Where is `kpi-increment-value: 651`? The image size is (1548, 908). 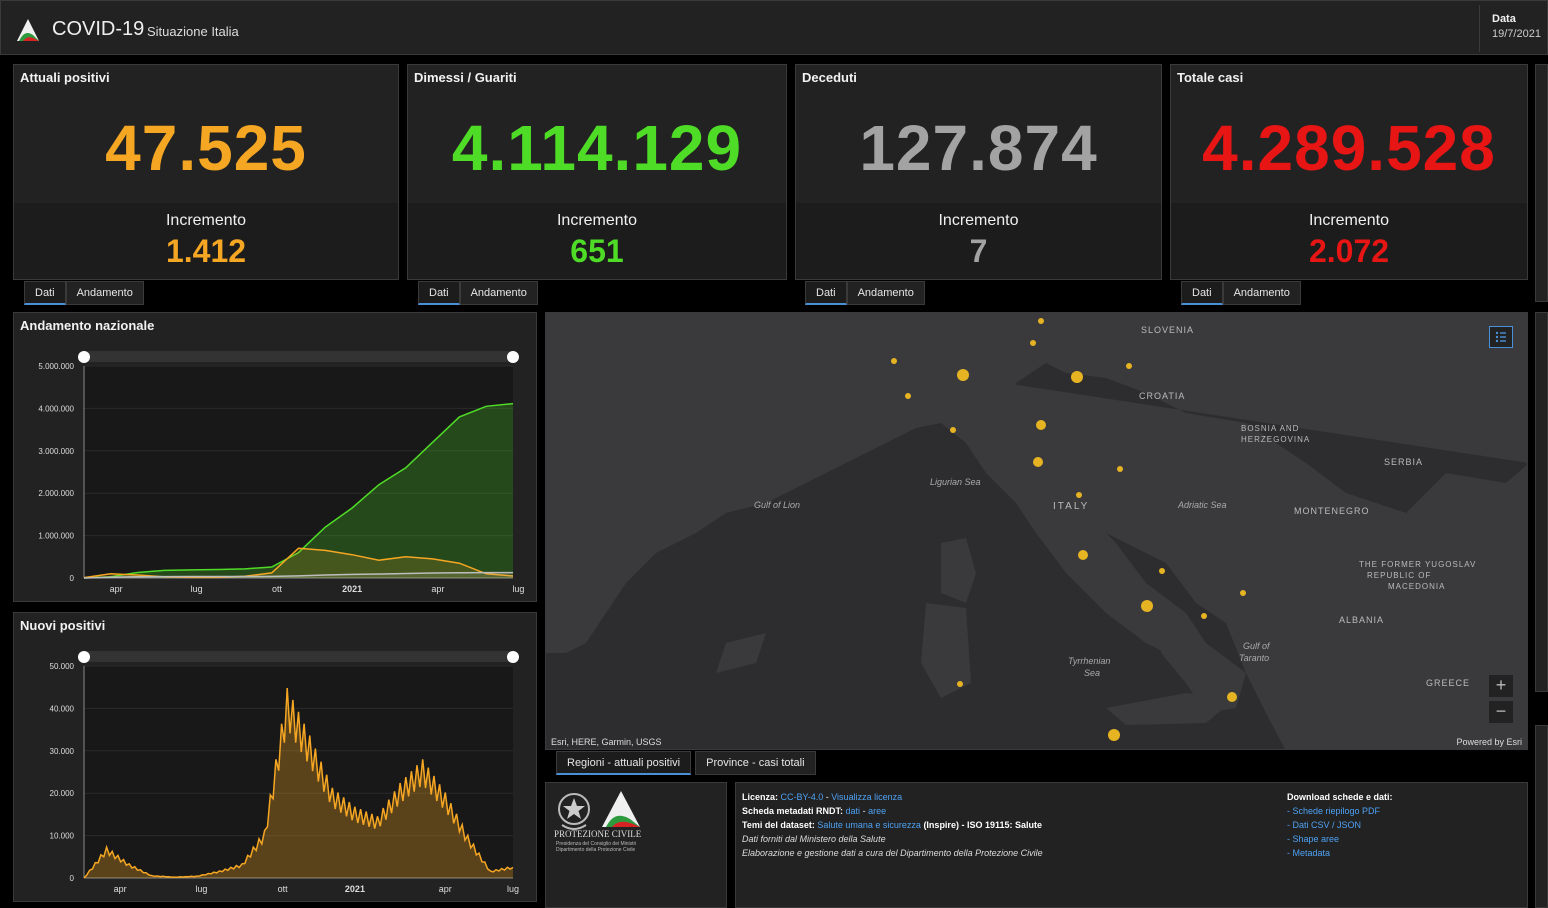 kpi-increment-value: 651 is located at coordinates (597, 251).